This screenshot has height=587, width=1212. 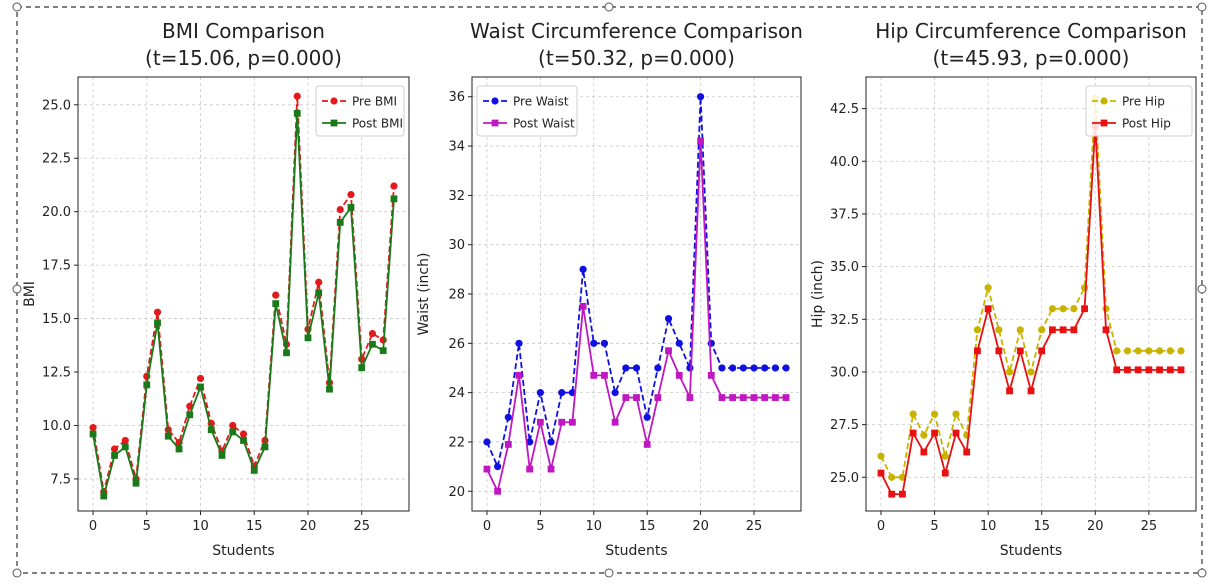 What do you see at coordinates (456, 147) in the screenshot?
I see `y-tick-label: 34` at bounding box center [456, 147].